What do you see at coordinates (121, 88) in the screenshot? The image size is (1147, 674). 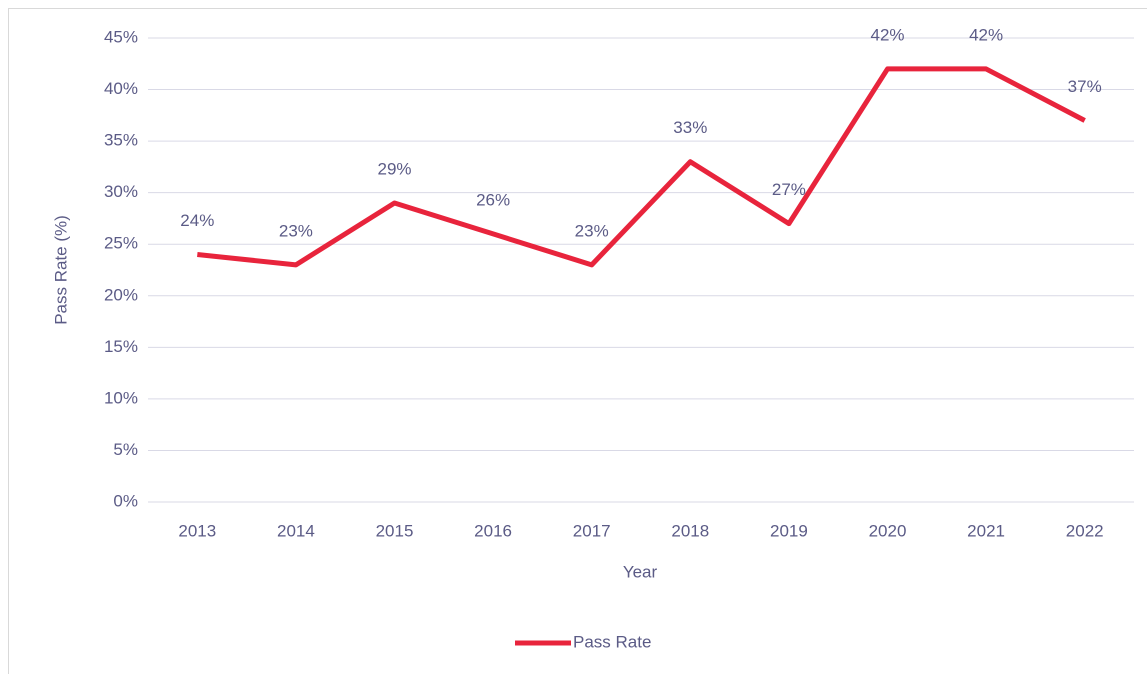 I see `y-tick-label: 40%` at bounding box center [121, 88].